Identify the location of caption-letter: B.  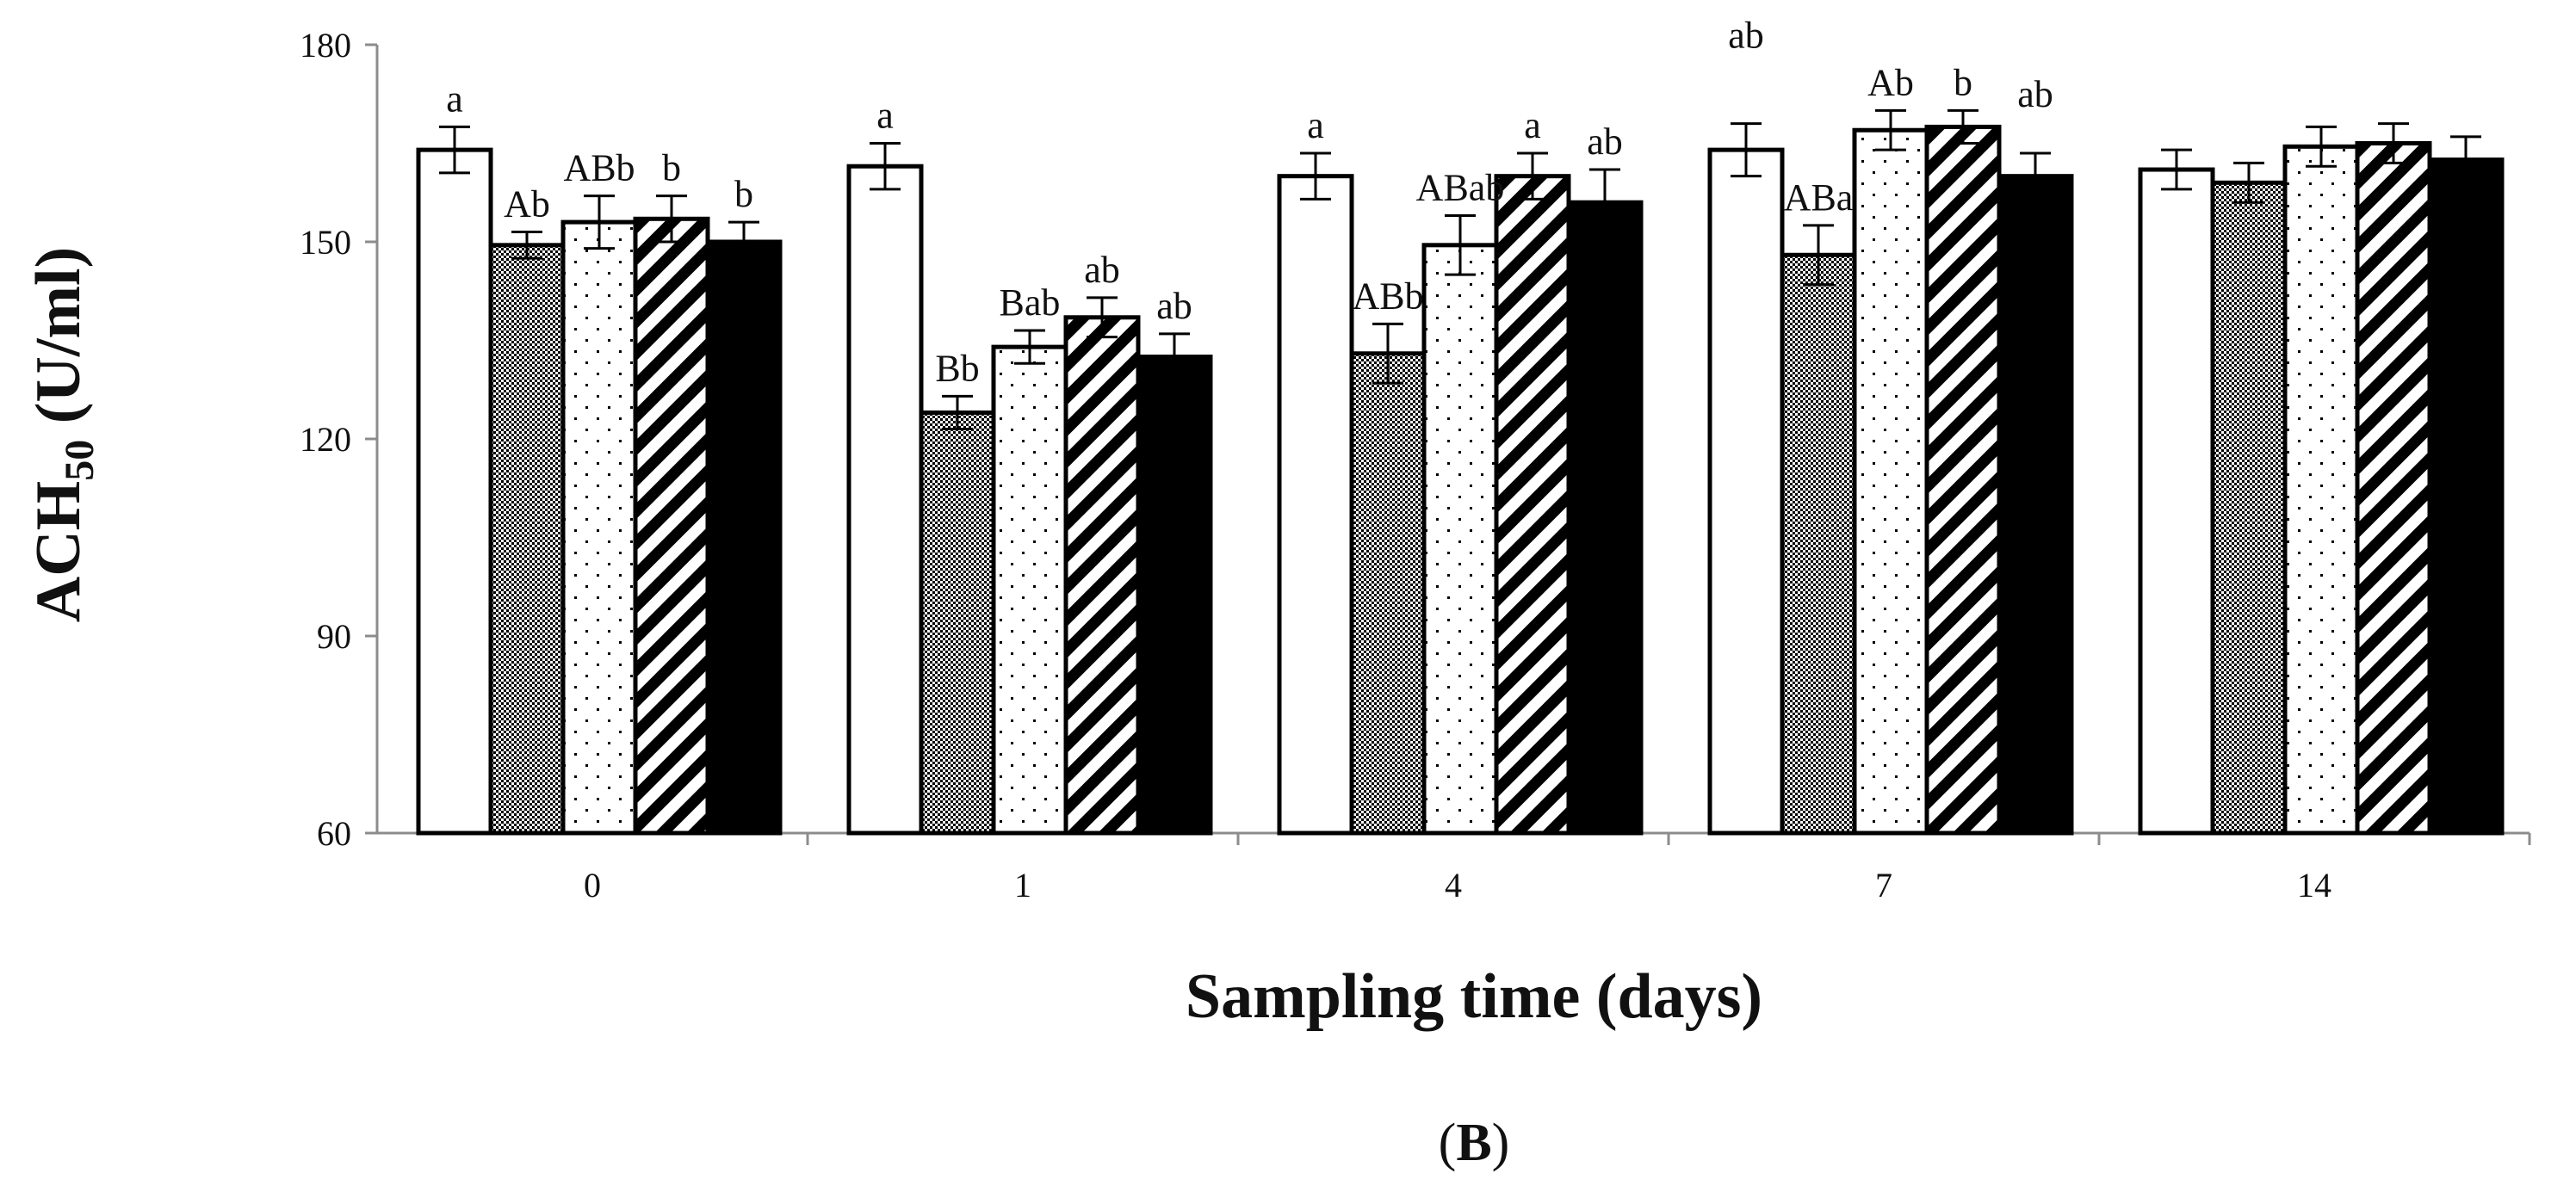
(1473, 1143).